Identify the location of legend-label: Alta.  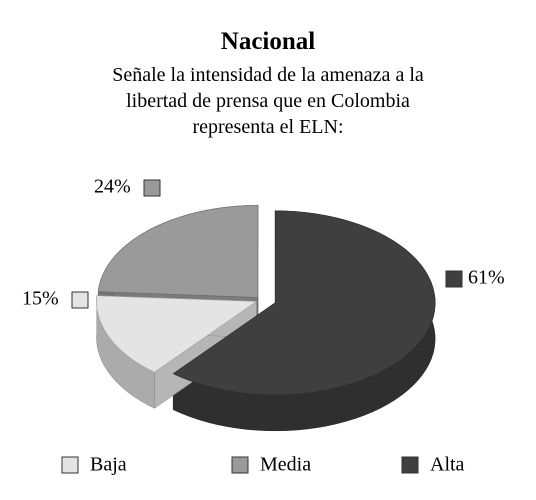
(447, 465).